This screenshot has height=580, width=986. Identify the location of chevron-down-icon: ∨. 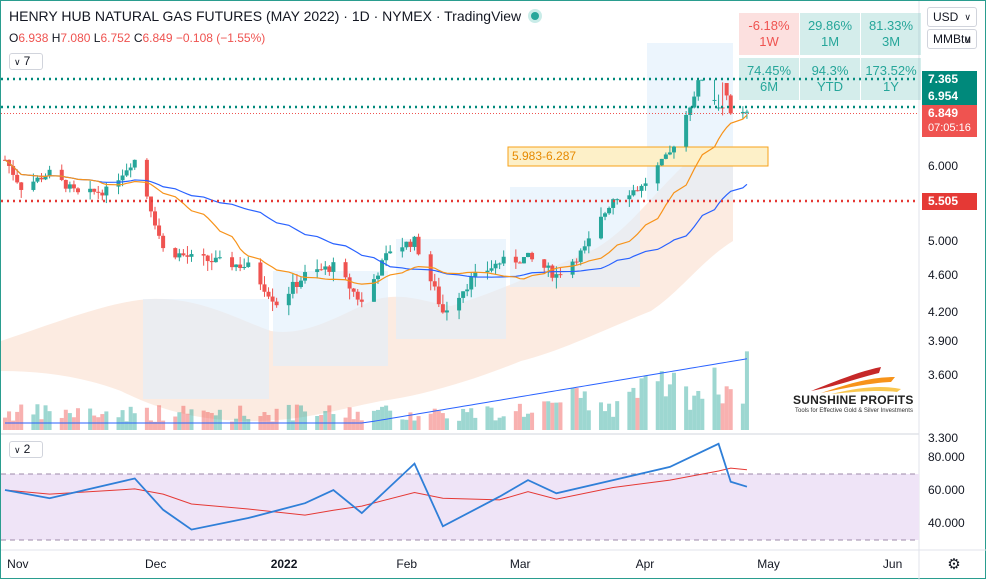
(967, 17).